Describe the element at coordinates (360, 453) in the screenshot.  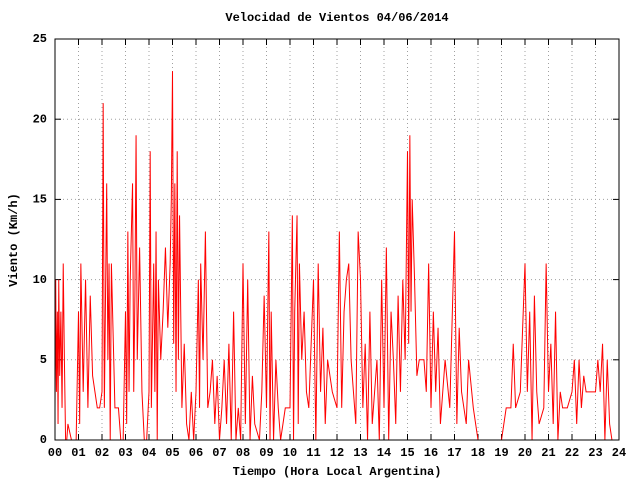
I see `x-tick-label: 13` at that location.